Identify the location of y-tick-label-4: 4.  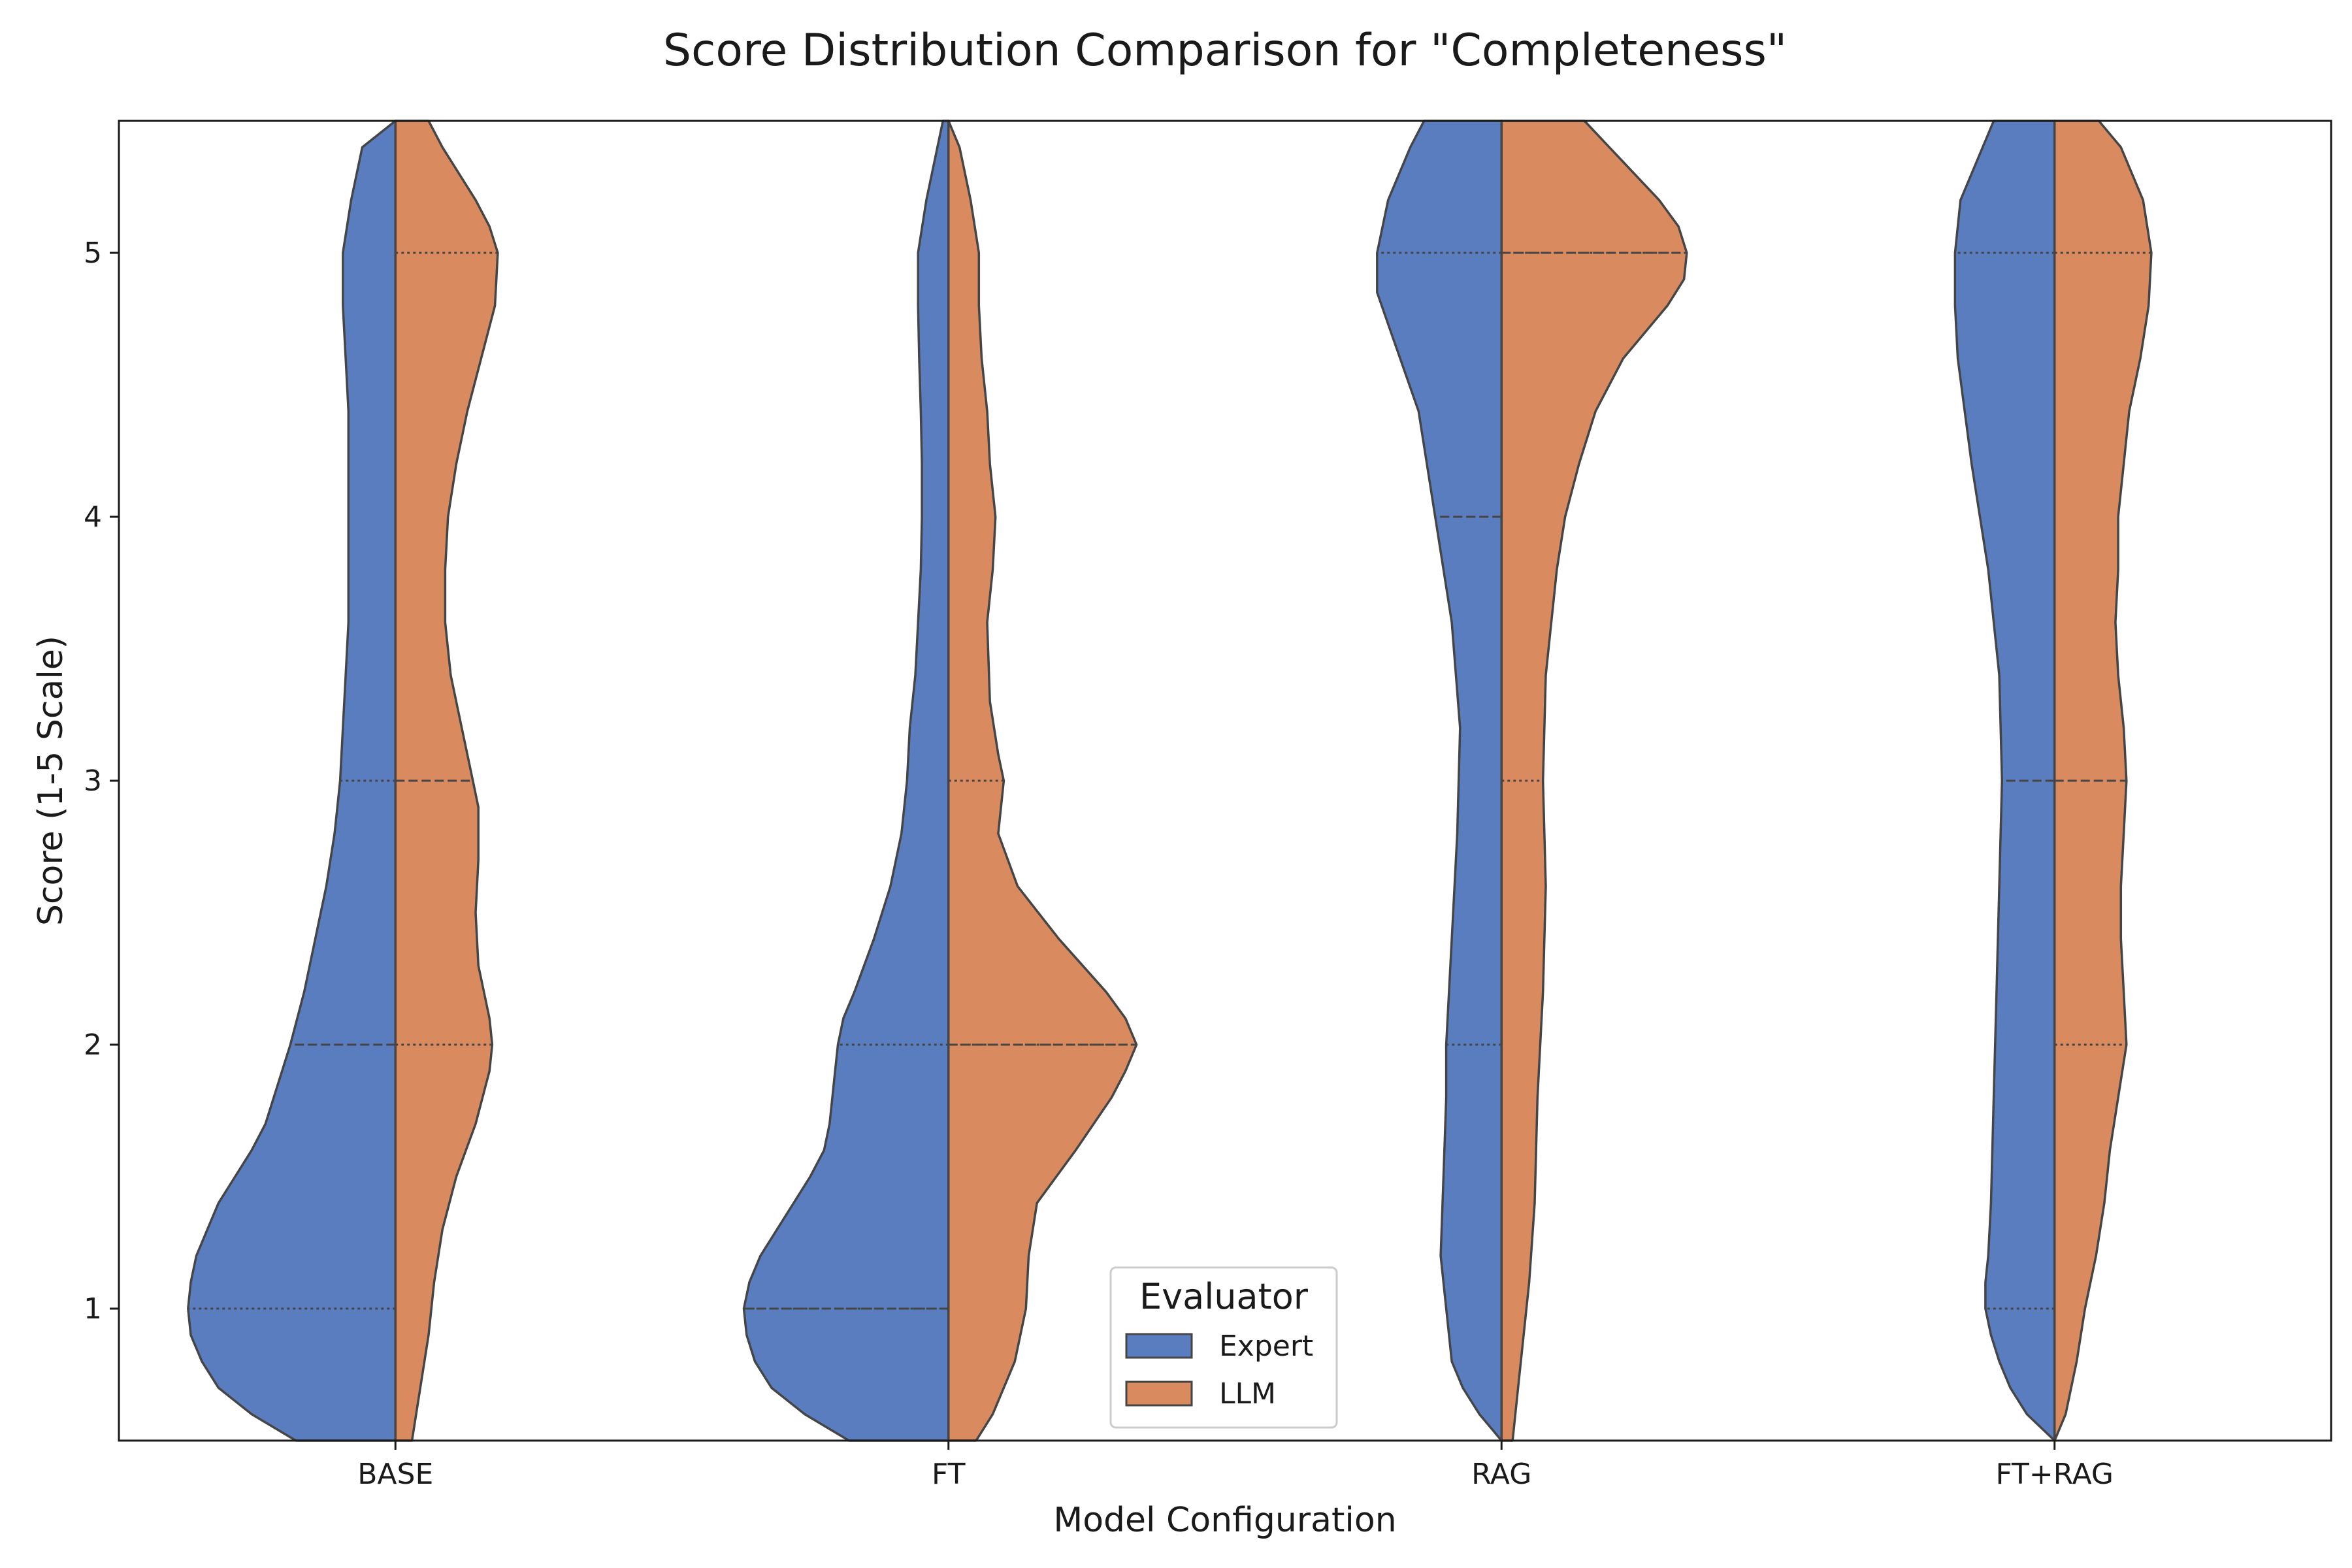
(93, 517).